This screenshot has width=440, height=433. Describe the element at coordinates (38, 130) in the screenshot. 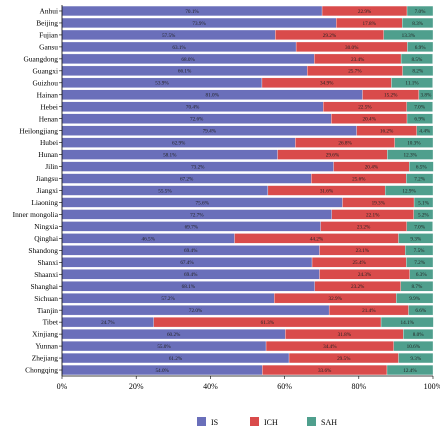

I see `category-label: Heilongjiang` at that location.